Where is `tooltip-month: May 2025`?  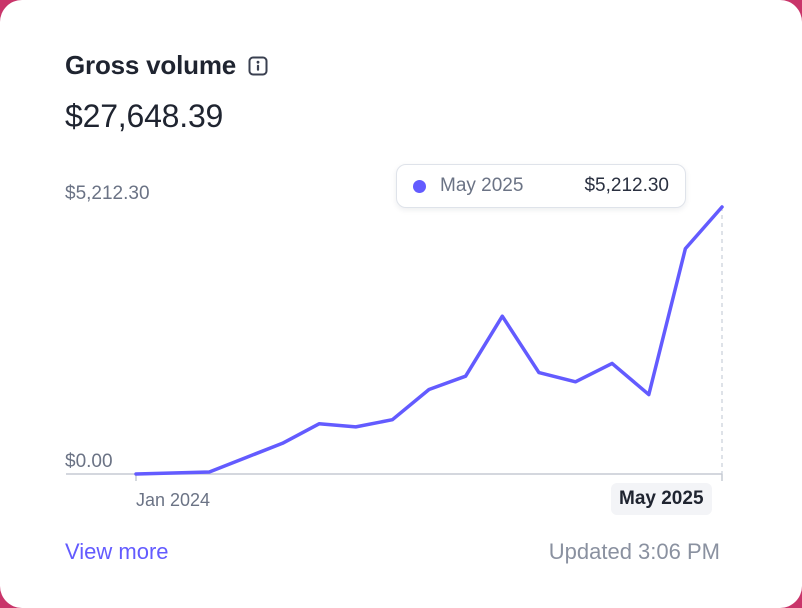 tooltip-month: May 2025 is located at coordinates (482, 185).